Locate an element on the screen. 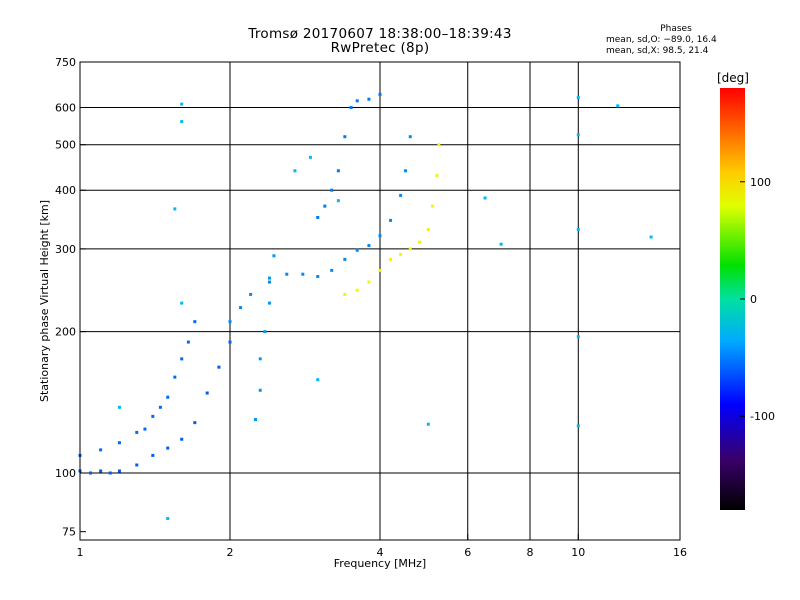 The width and height of the screenshot is (800, 600). y-tick-label: 500 is located at coordinates (65, 145).